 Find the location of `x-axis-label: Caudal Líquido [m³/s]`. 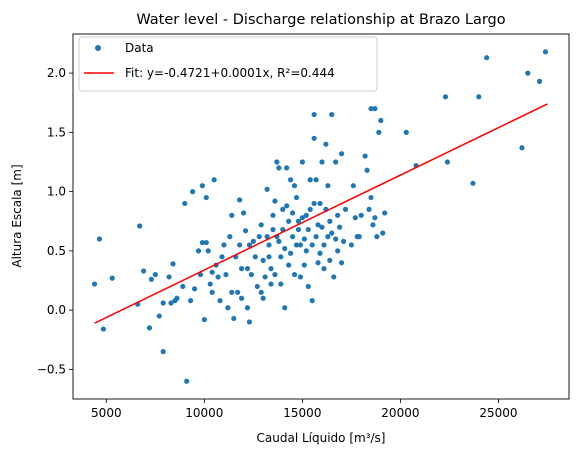

x-axis-label: Caudal Líquido [m³/s] is located at coordinates (321, 438).